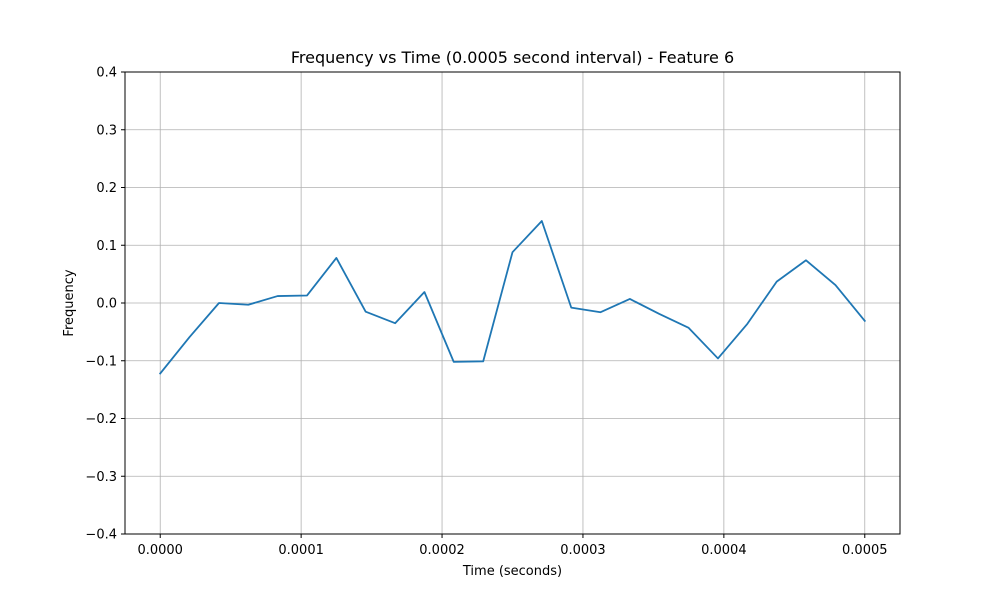 This screenshot has width=1000, height=600. Describe the element at coordinates (101, 361) in the screenshot. I see `y-tick-label: −0.1` at that location.